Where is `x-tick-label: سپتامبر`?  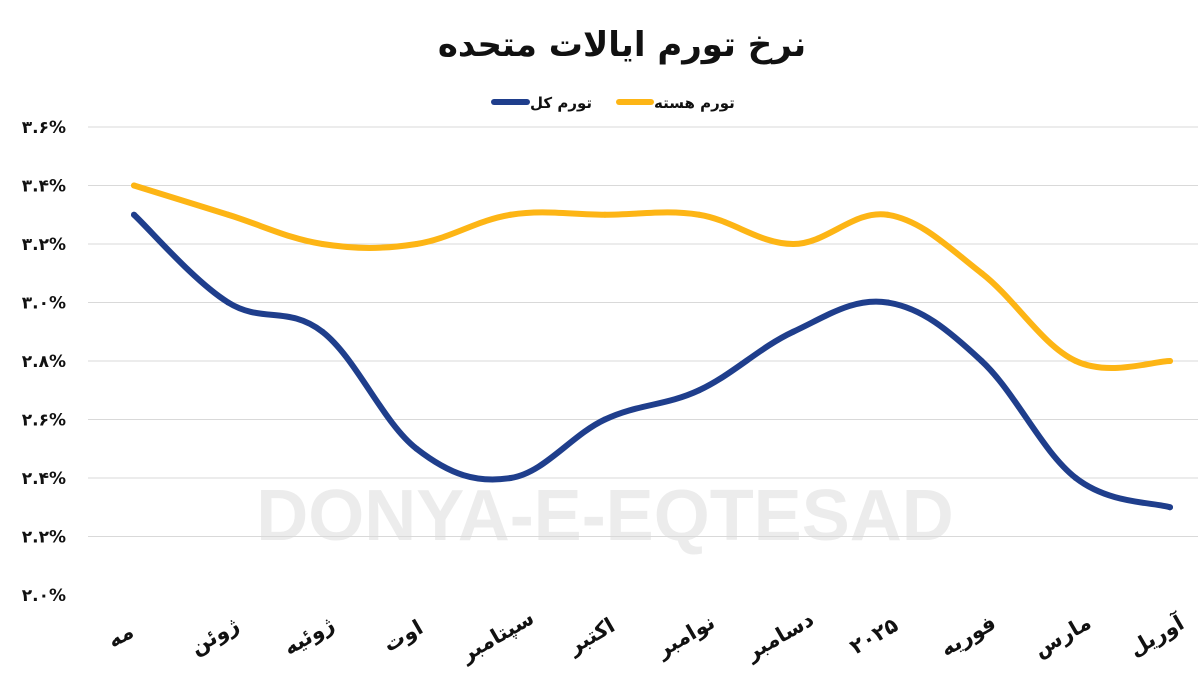
x-tick-label: سپتامبر is located at coordinates (497, 635).